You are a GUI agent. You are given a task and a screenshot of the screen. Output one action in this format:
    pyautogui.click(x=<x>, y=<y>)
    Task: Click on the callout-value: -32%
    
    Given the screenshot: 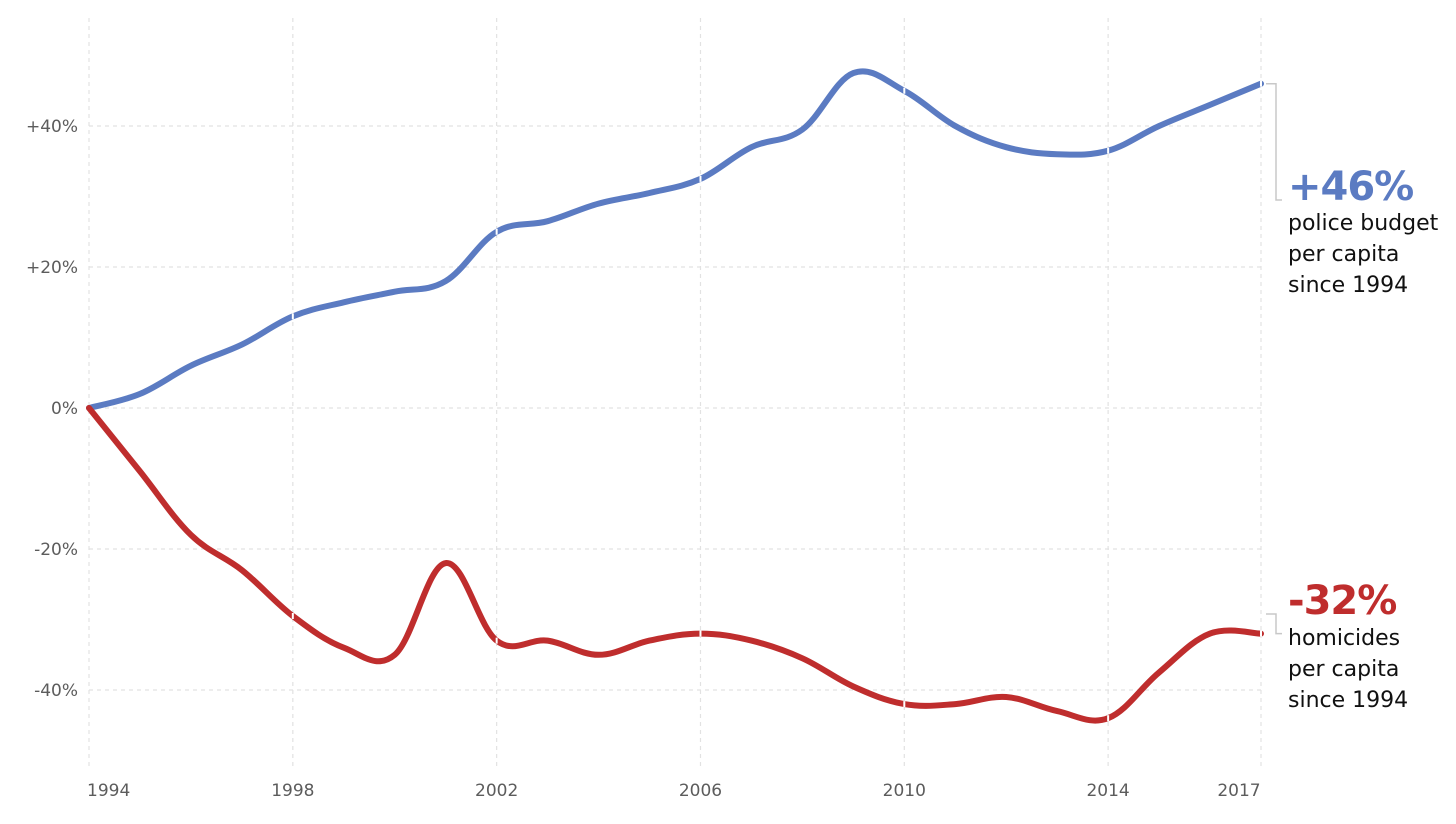 What is the action you would take?
    pyautogui.click(x=1342, y=601)
    